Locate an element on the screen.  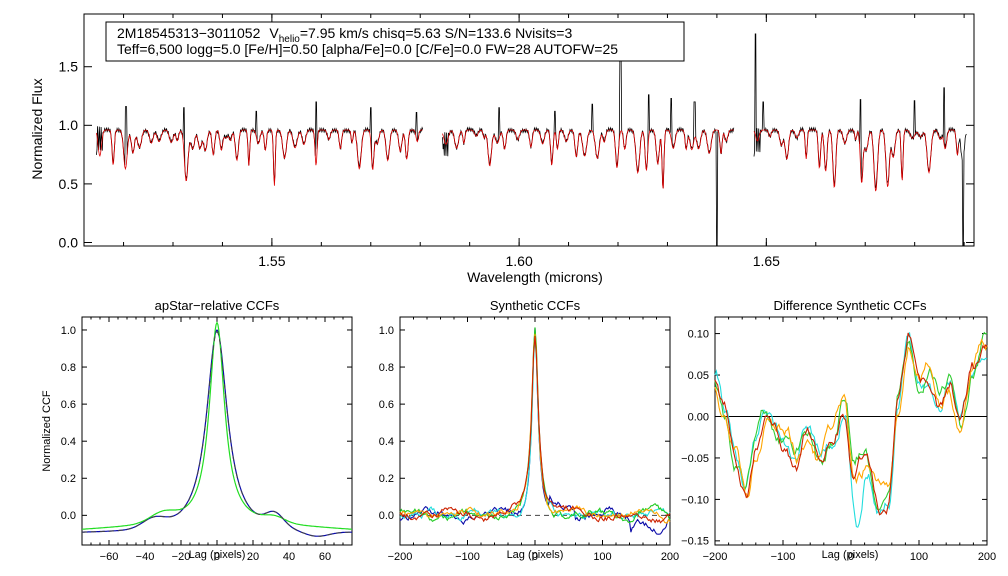
spectrum-xlabel: Wavelength (microns) is located at coordinates (535, 277).